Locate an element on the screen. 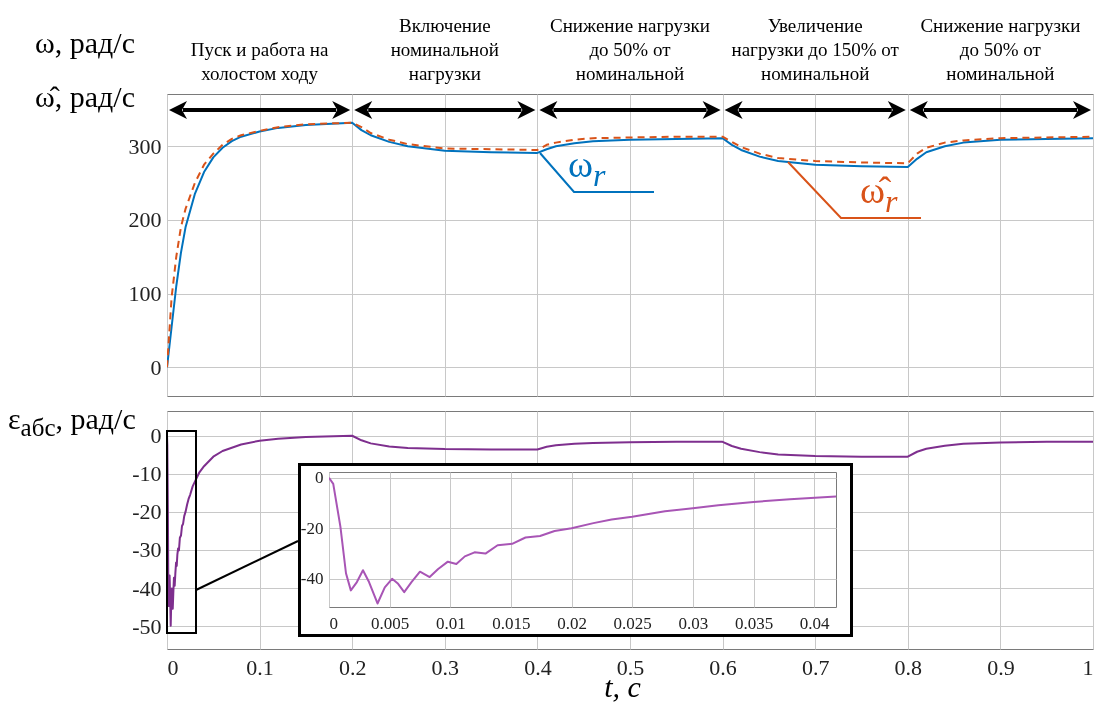 Image resolution: width=1105 pixels, height=706 pixels. line-series is located at coordinates (582, 540).